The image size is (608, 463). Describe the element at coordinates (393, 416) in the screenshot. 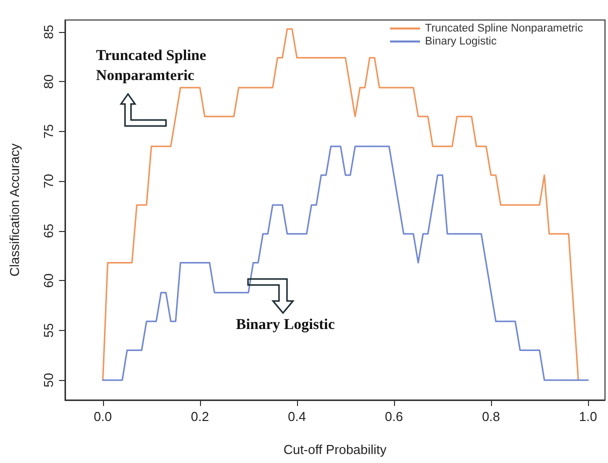

I see `x-tick-label: 0.6` at that location.